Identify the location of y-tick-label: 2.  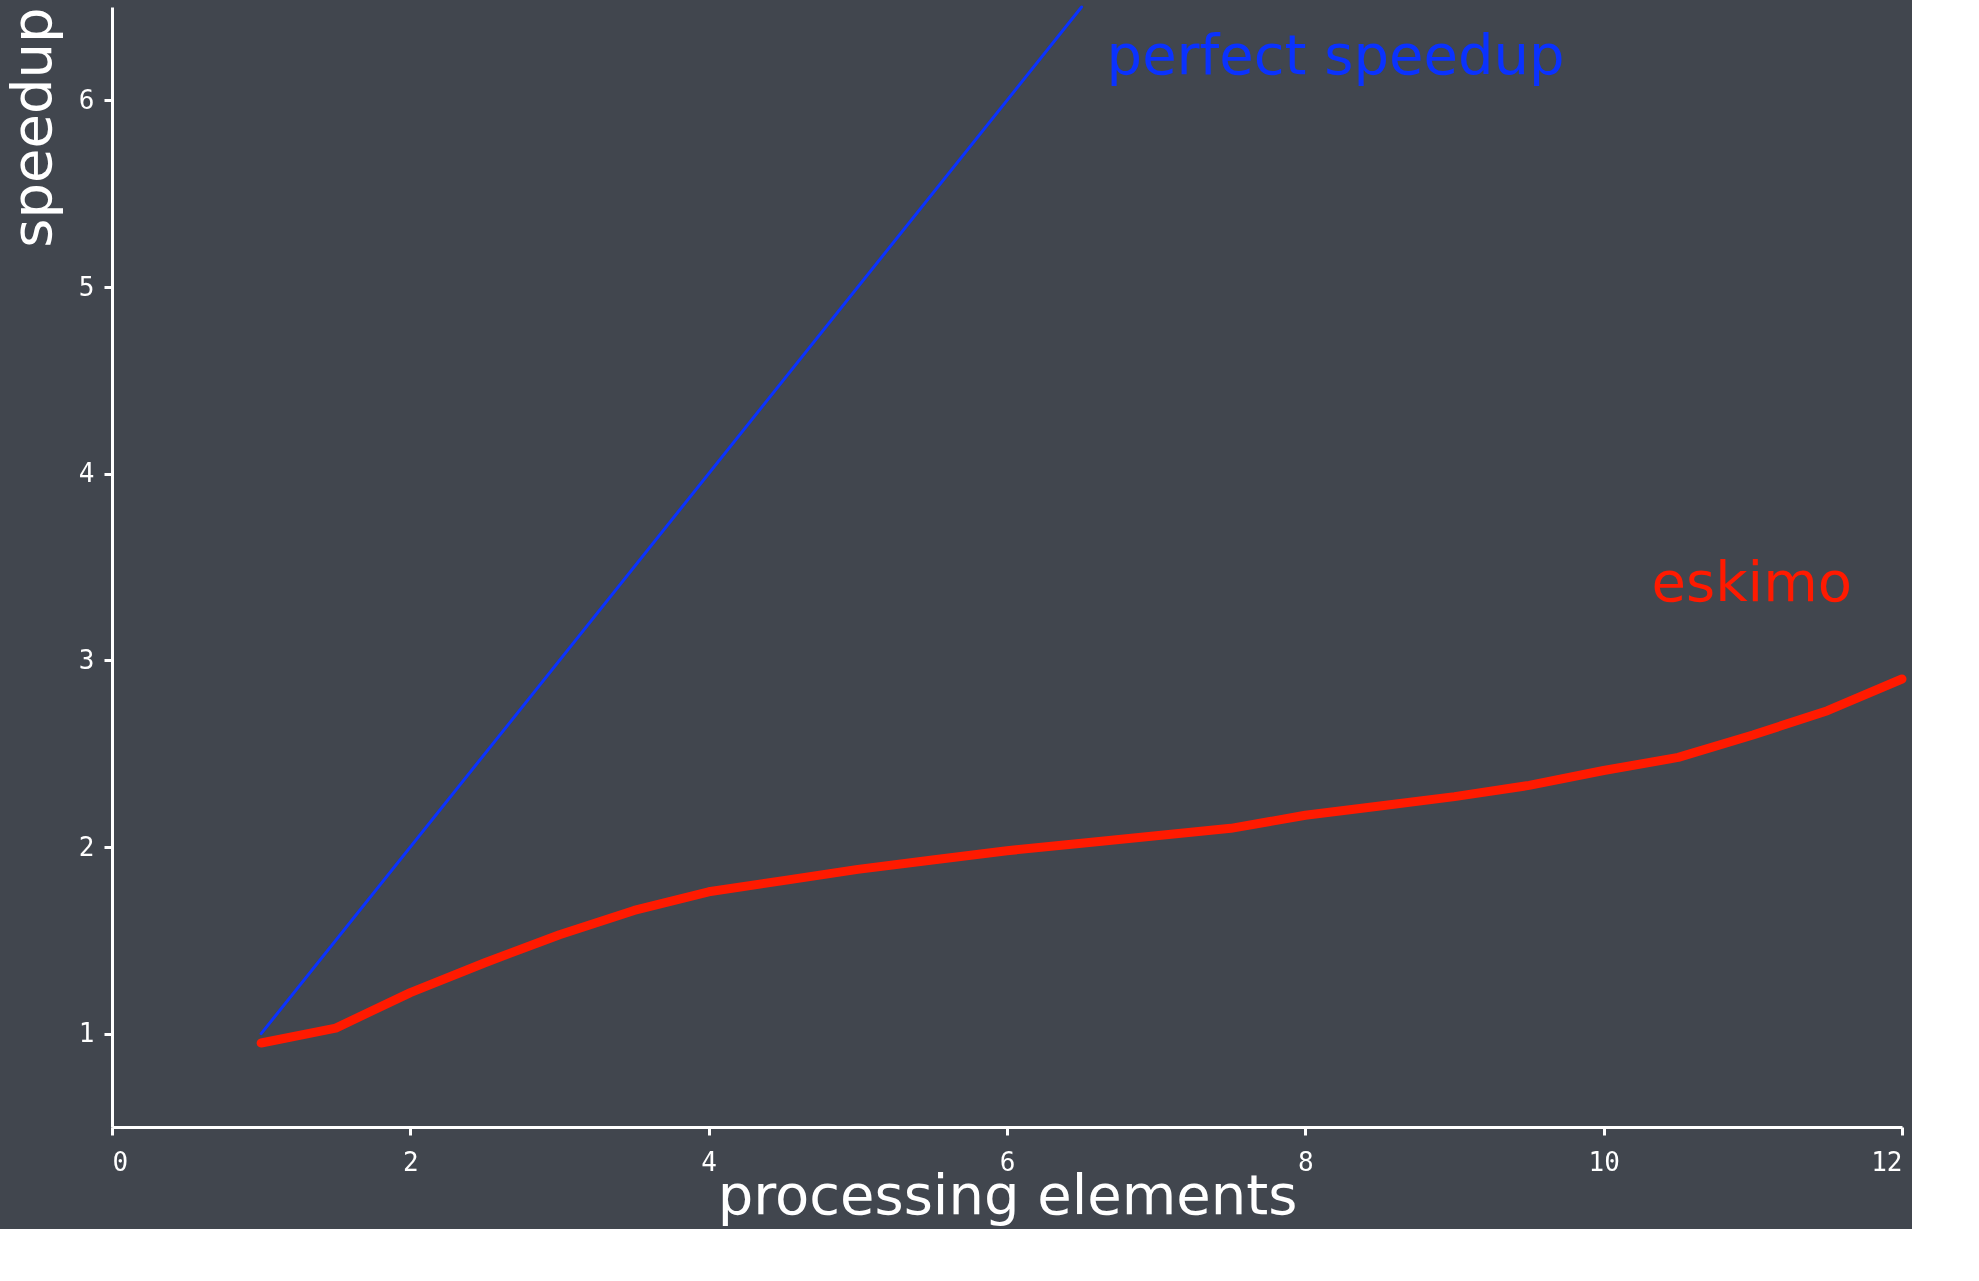
(86, 846).